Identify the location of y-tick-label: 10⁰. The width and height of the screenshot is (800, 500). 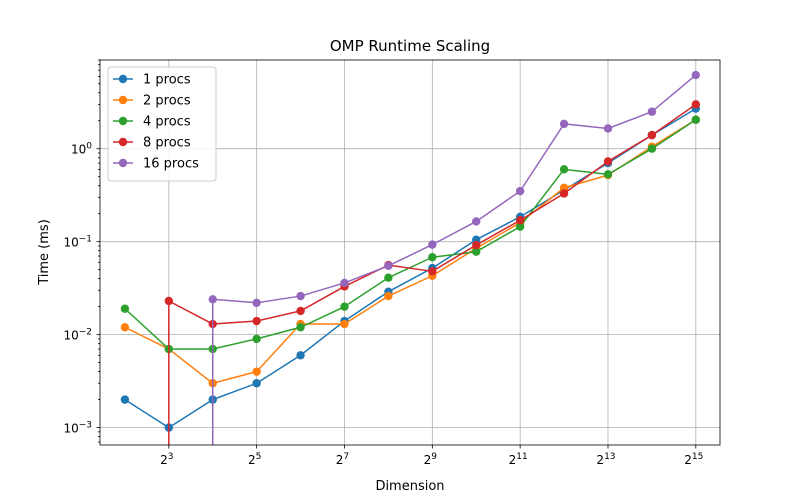
(81, 149).